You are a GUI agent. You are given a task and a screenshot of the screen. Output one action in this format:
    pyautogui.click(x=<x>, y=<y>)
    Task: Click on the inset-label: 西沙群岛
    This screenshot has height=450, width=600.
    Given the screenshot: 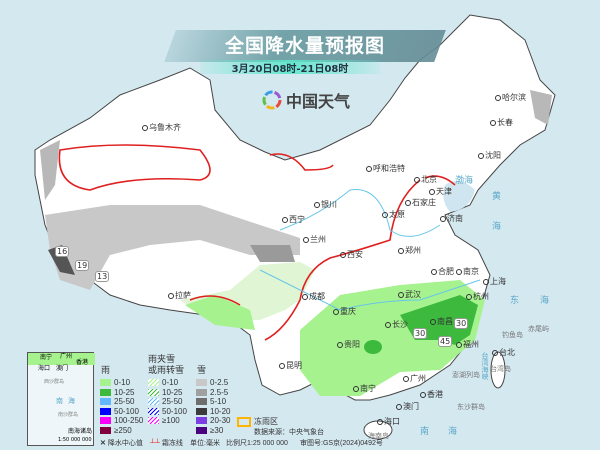 What is the action you would take?
    pyautogui.click(x=54, y=382)
    